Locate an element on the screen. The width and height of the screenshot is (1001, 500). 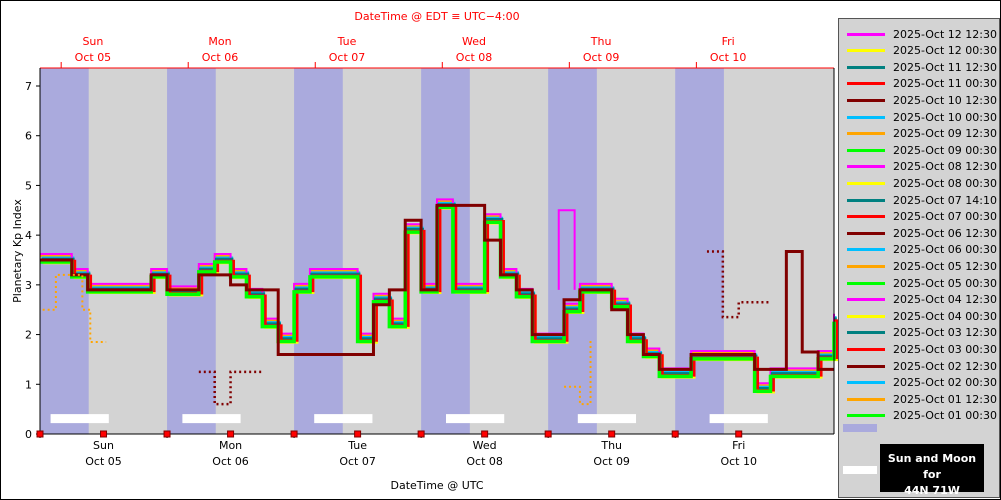
legend-item: 2025-Oct 05 12:30 is located at coordinates (922, 266).